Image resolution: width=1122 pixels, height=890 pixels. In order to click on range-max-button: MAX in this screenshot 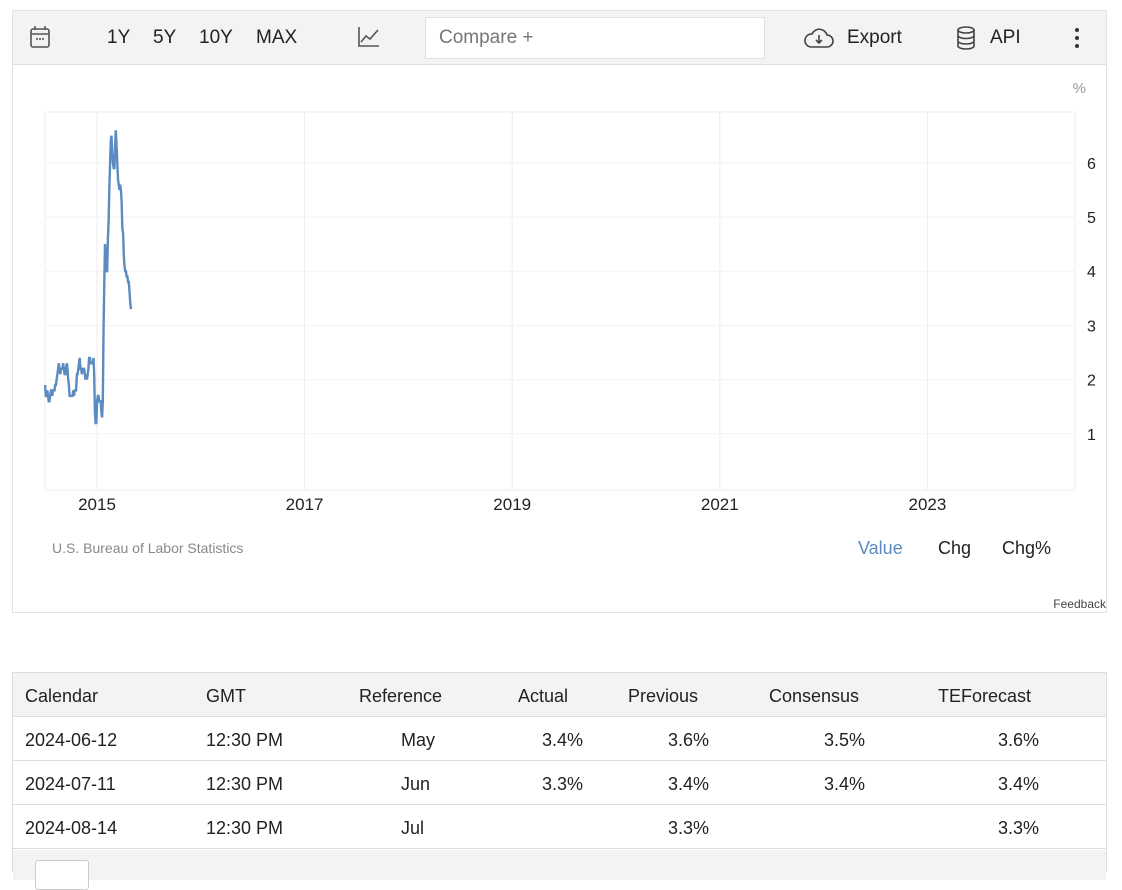, I will do `click(277, 37)`.